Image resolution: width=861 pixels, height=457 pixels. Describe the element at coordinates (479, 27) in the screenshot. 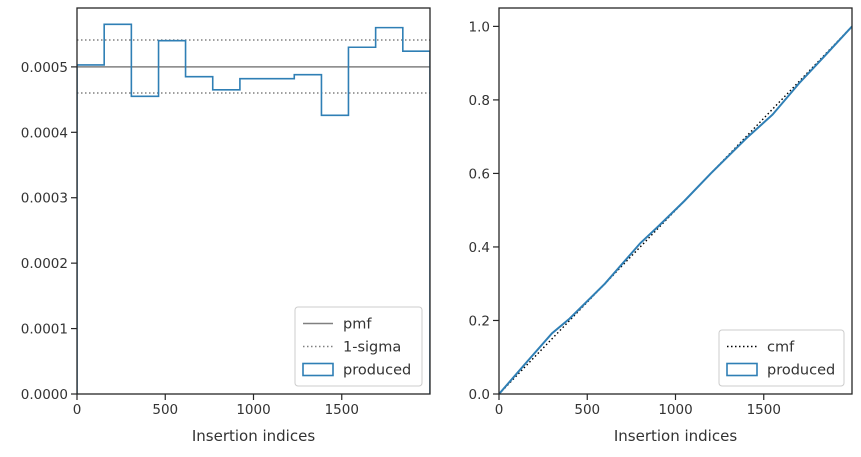

I see `y-tick-label: 1.0` at that location.